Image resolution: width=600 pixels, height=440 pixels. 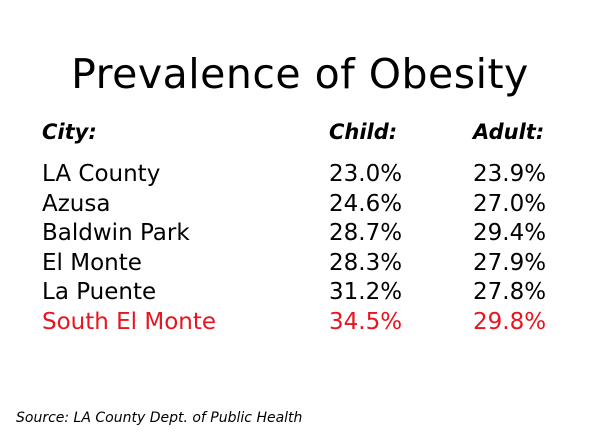 What do you see at coordinates (366, 321) in the screenshot?
I see `child-cell: 34.5%` at bounding box center [366, 321].